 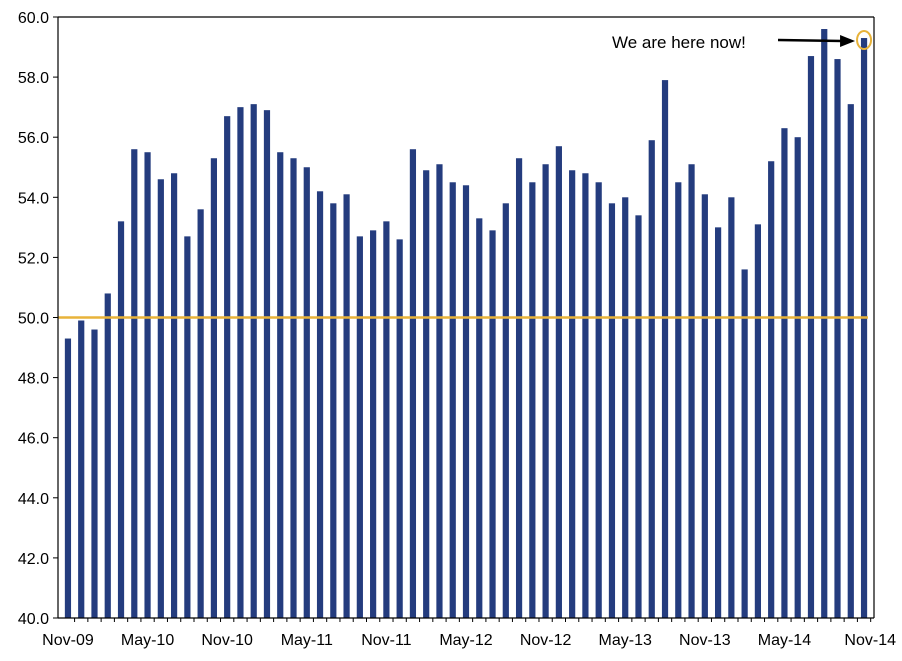 I want to click on annotation: We are here now!, so click(x=742, y=41).